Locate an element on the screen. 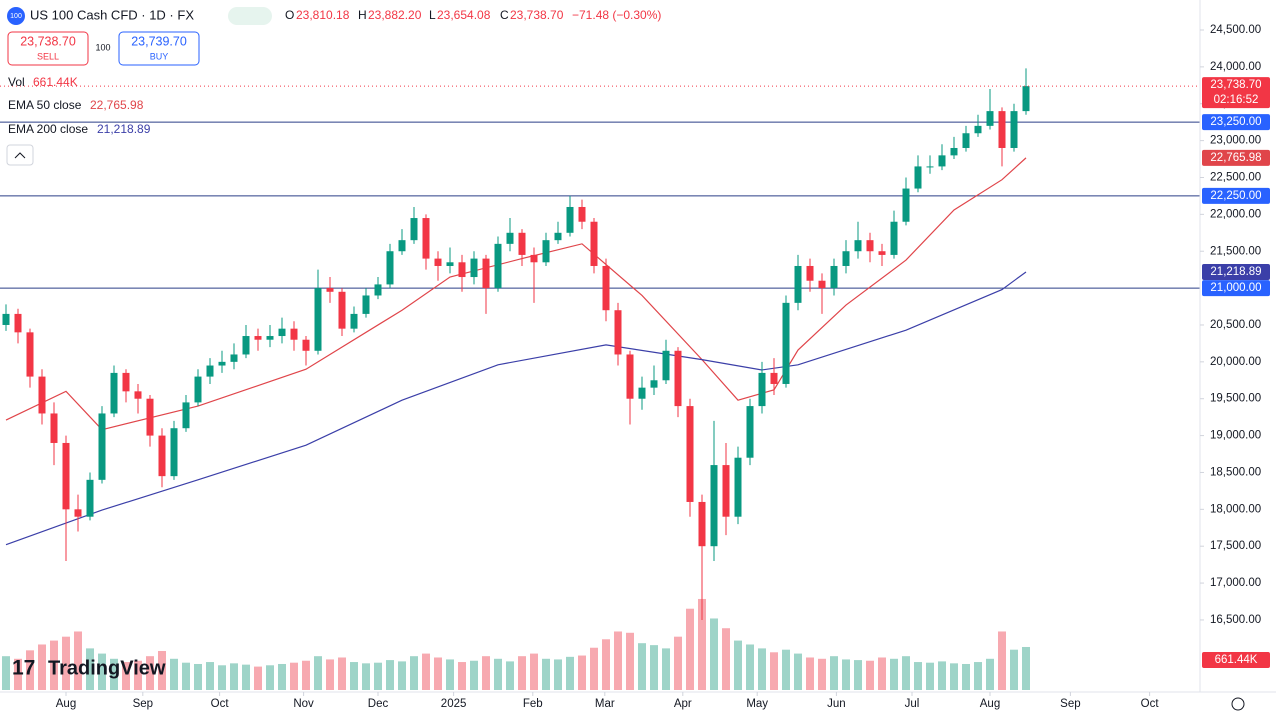  y-tick-label: 23,000.00 is located at coordinates (1235, 141).